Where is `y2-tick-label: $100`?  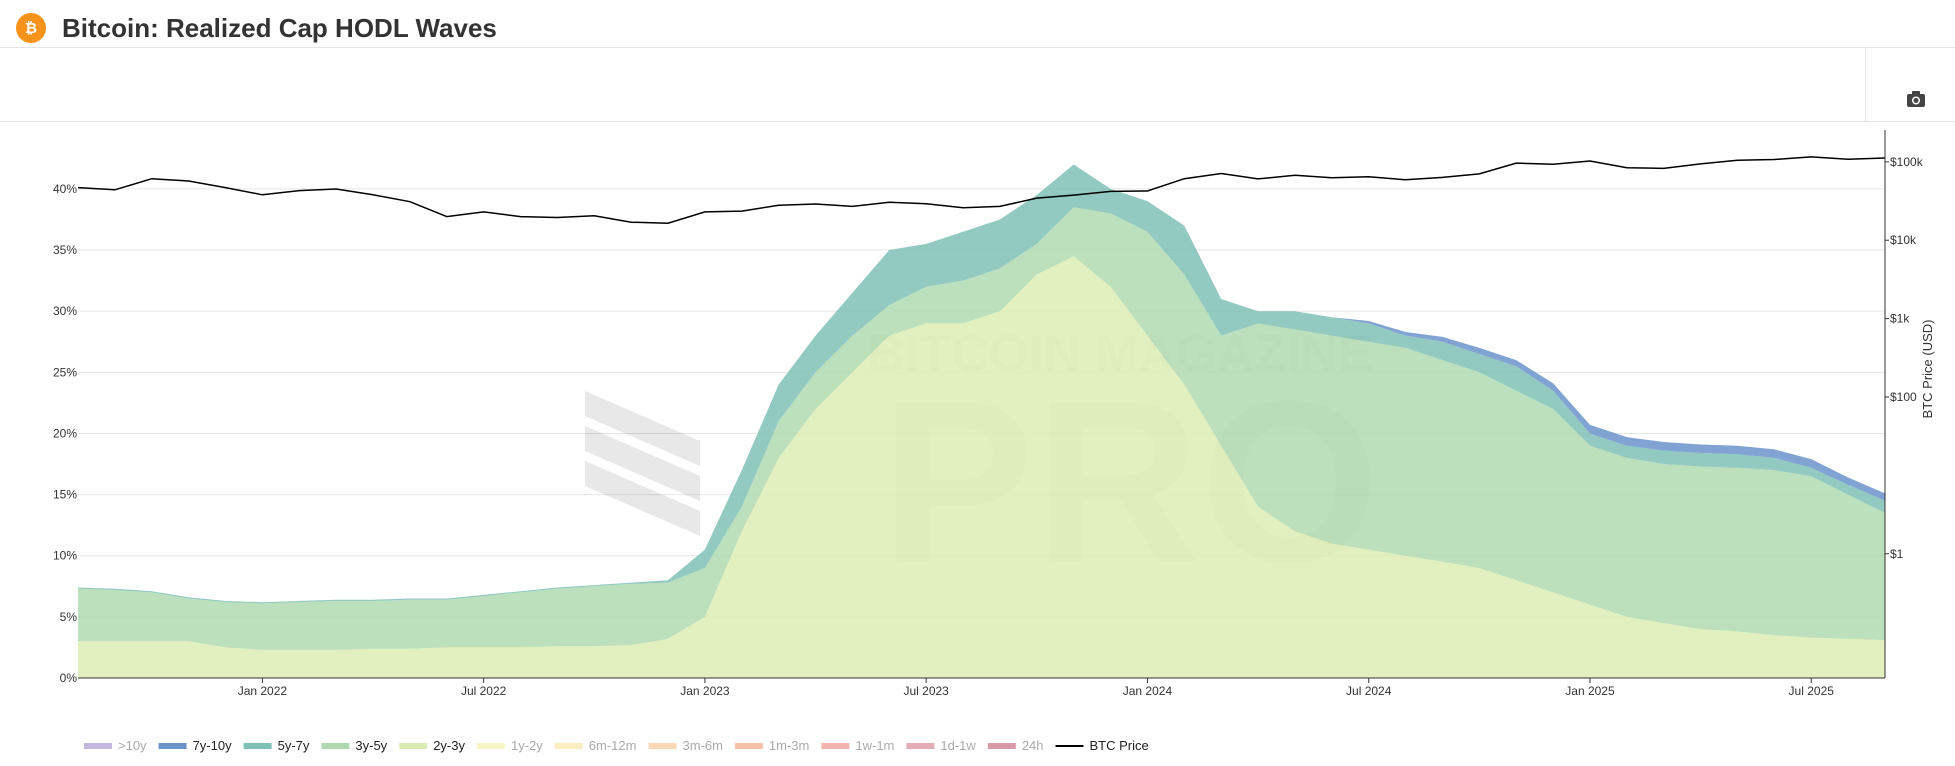 y2-tick-label: $100 is located at coordinates (1903, 397).